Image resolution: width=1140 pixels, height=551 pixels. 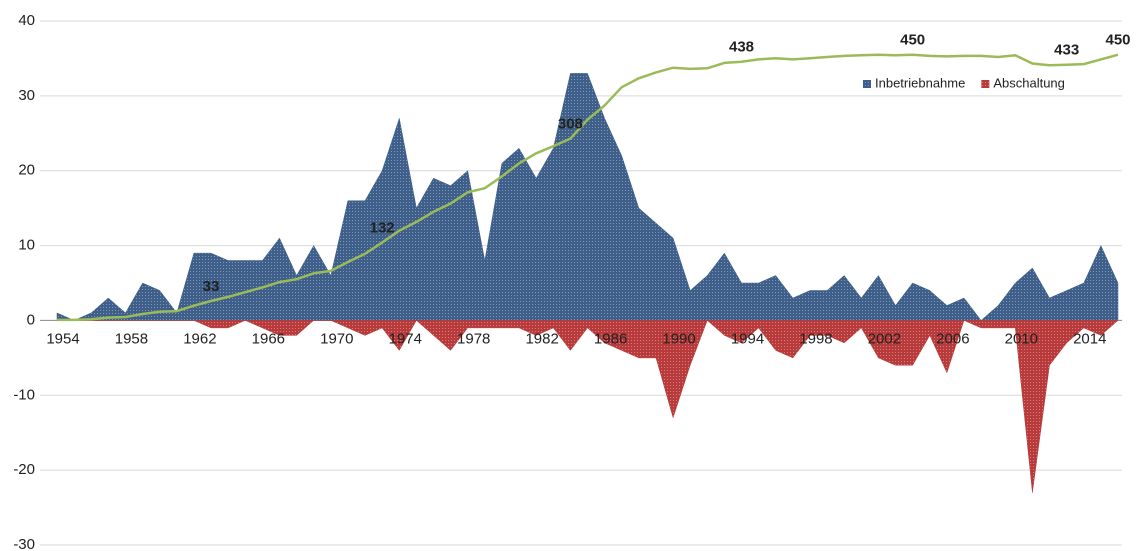 I want to click on x-tick-label: 1990, so click(x=678, y=338).